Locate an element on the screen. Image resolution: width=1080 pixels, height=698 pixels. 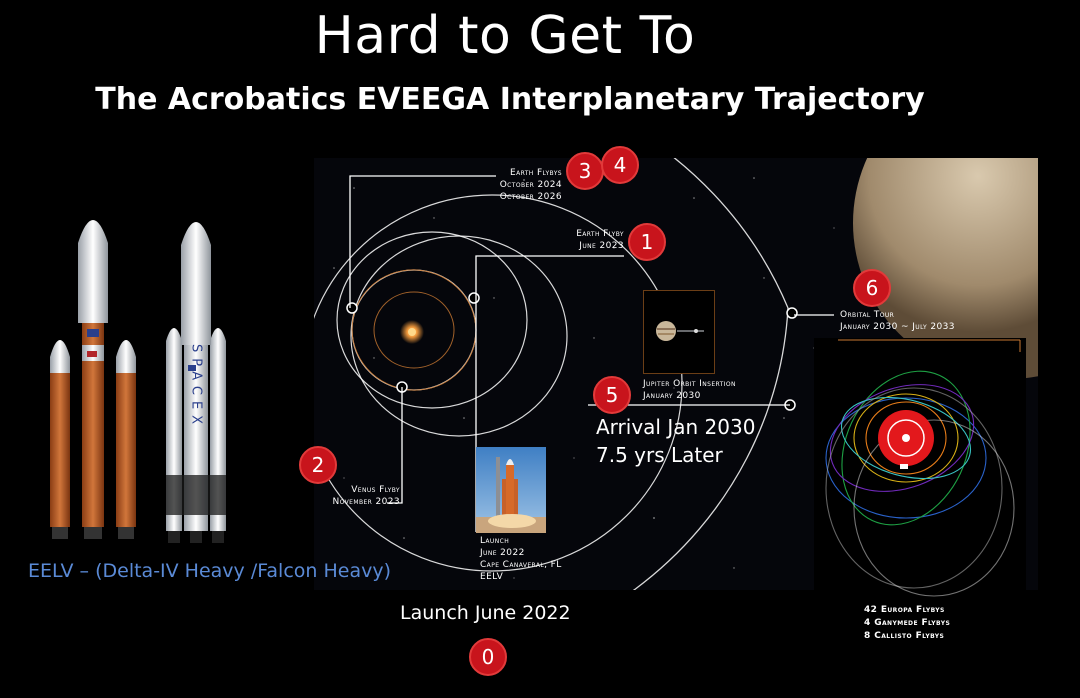
earth-flybys-3-4-label: Earth Flybys October 2024 October 2026 is located at coordinates (530, 185).